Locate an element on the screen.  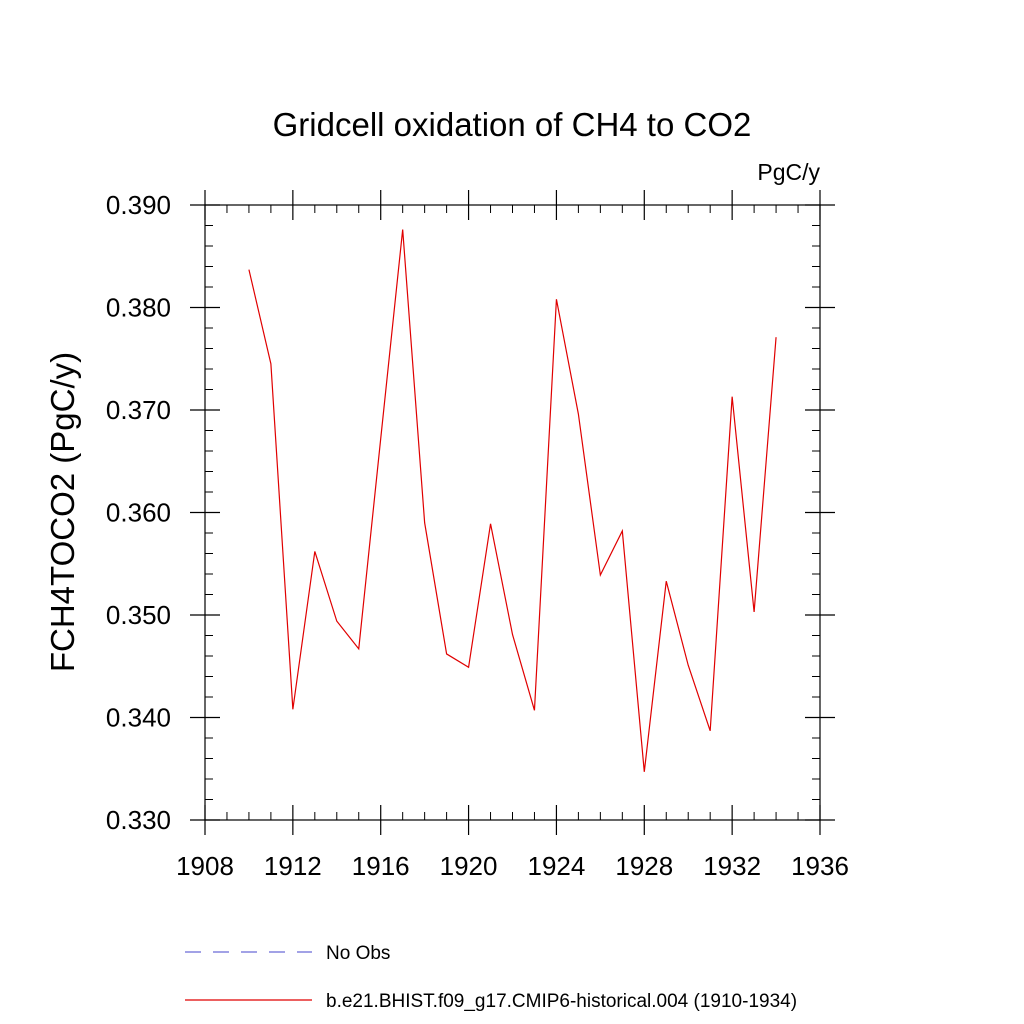
chart-title: Gridcell oxidation of CH4 to CO2 is located at coordinates (512, 124).